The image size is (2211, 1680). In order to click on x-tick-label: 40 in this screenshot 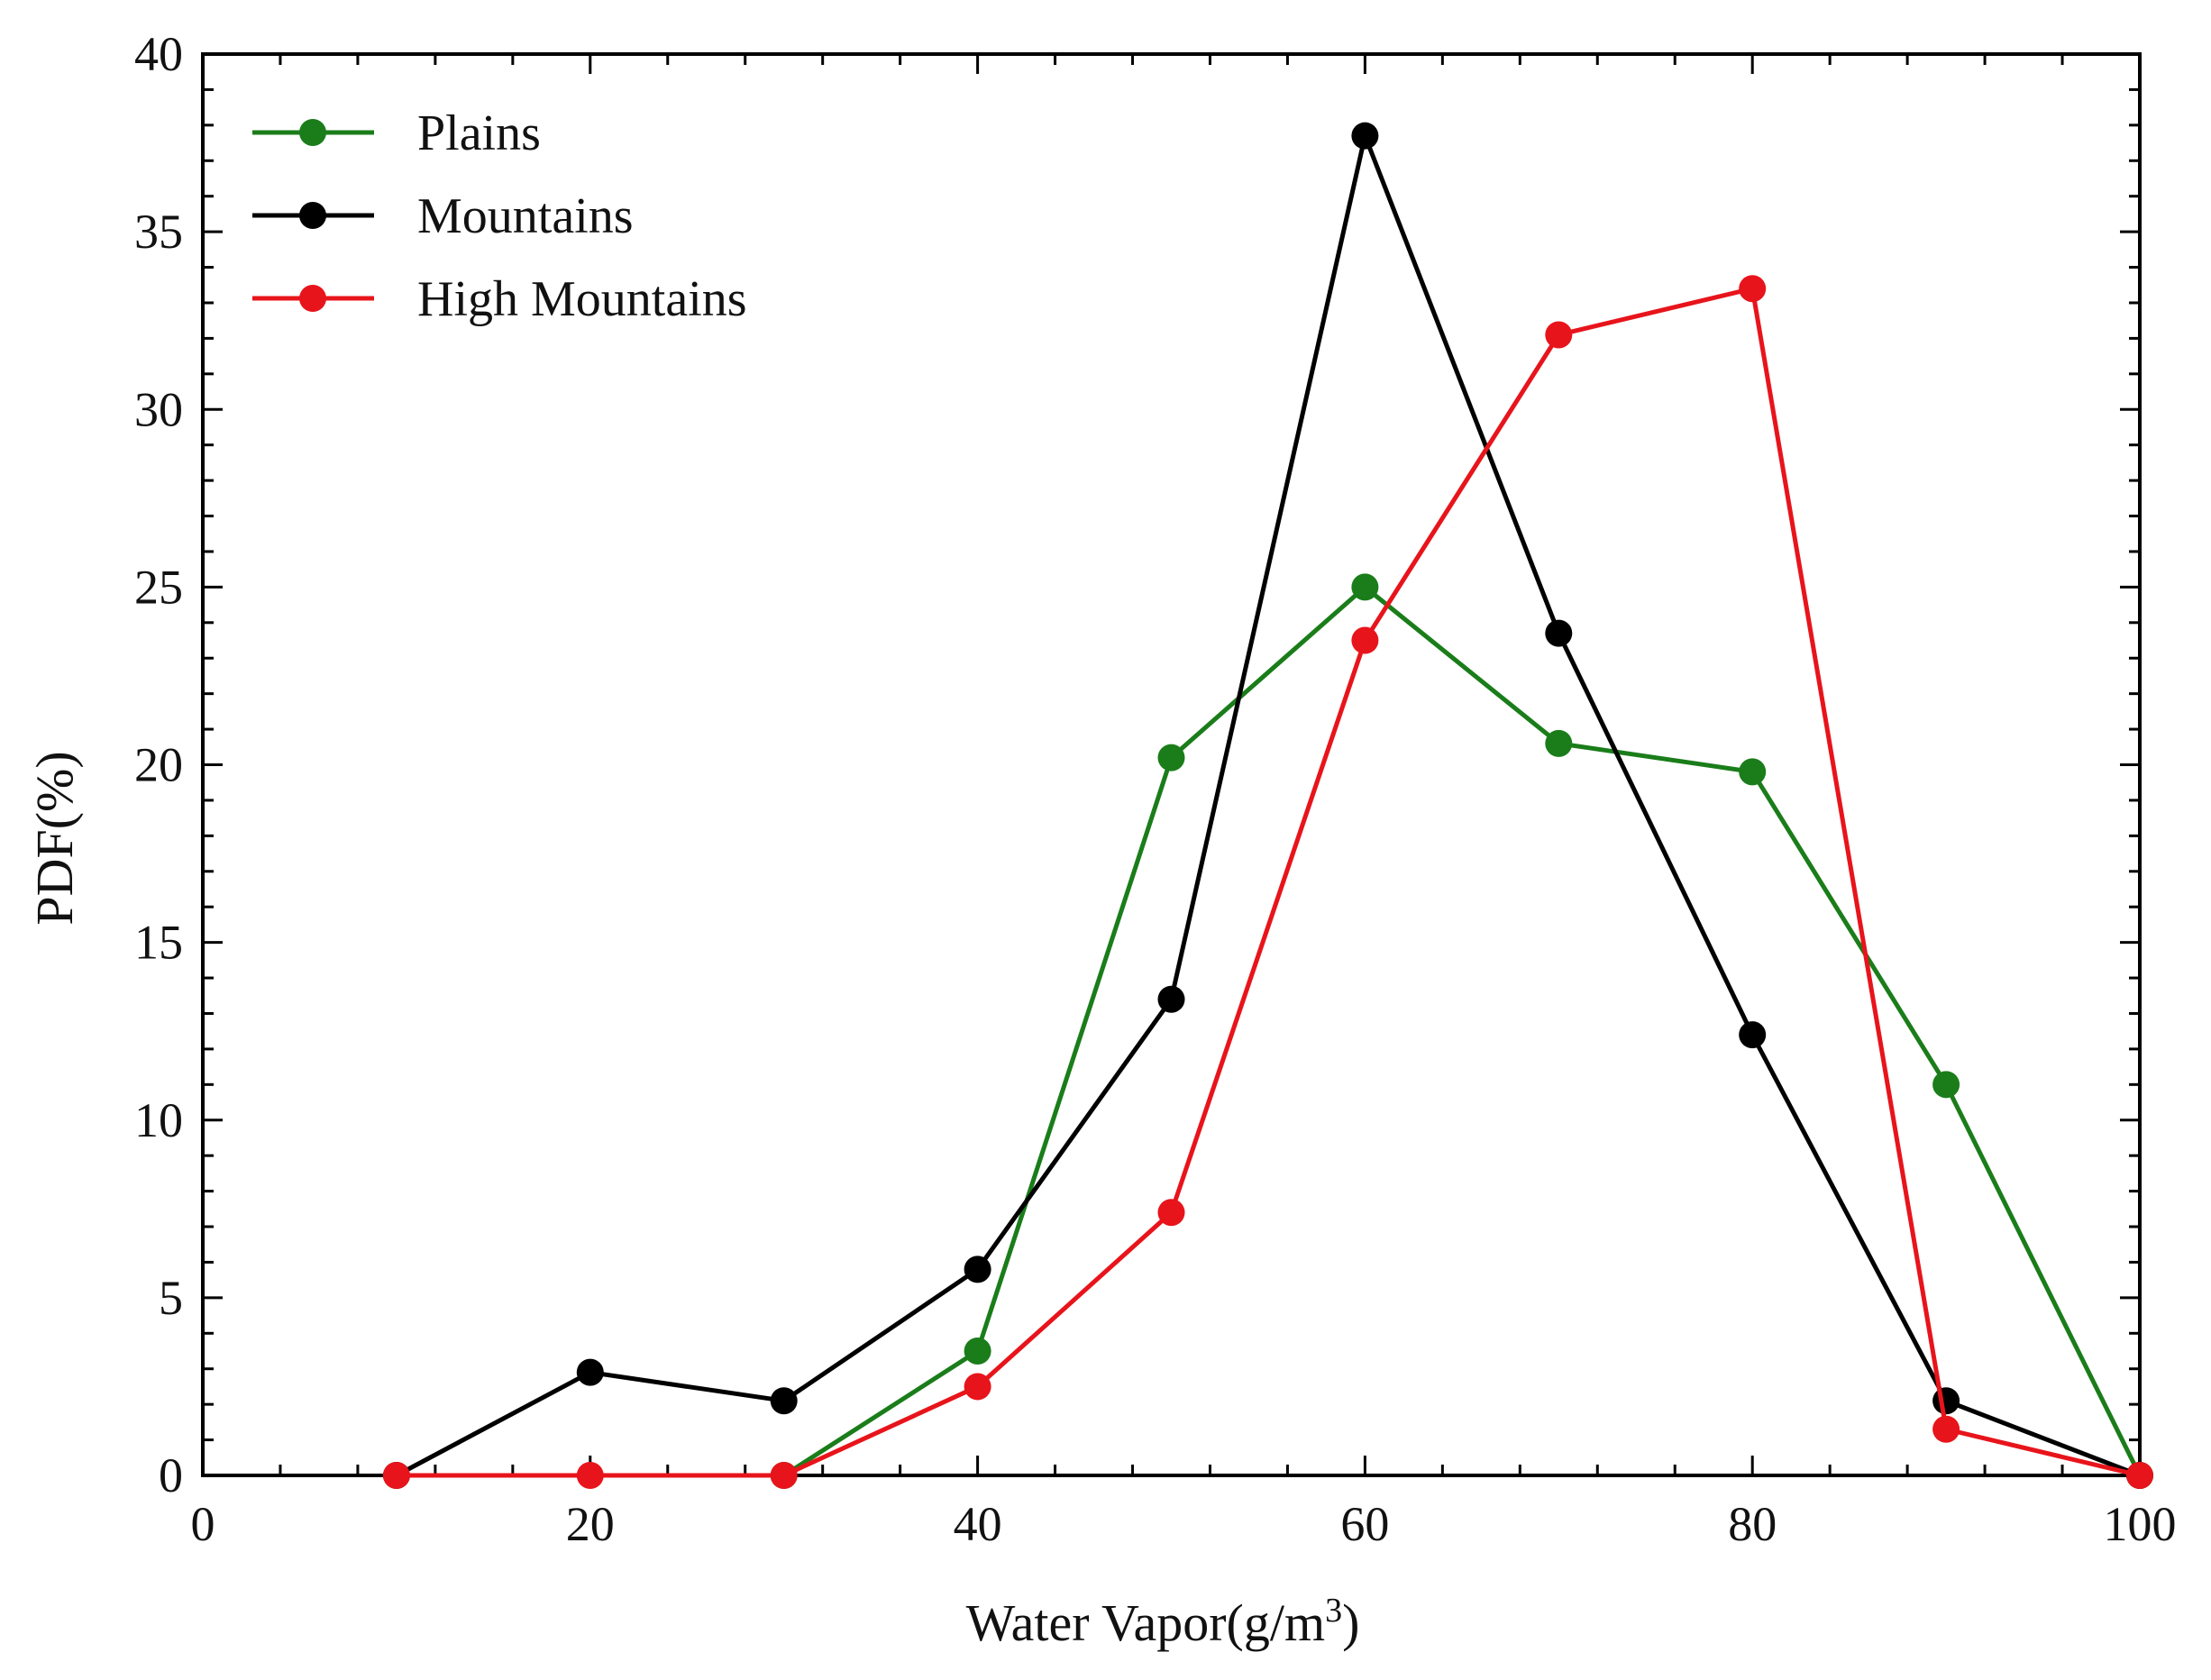, I will do `click(978, 1524)`.